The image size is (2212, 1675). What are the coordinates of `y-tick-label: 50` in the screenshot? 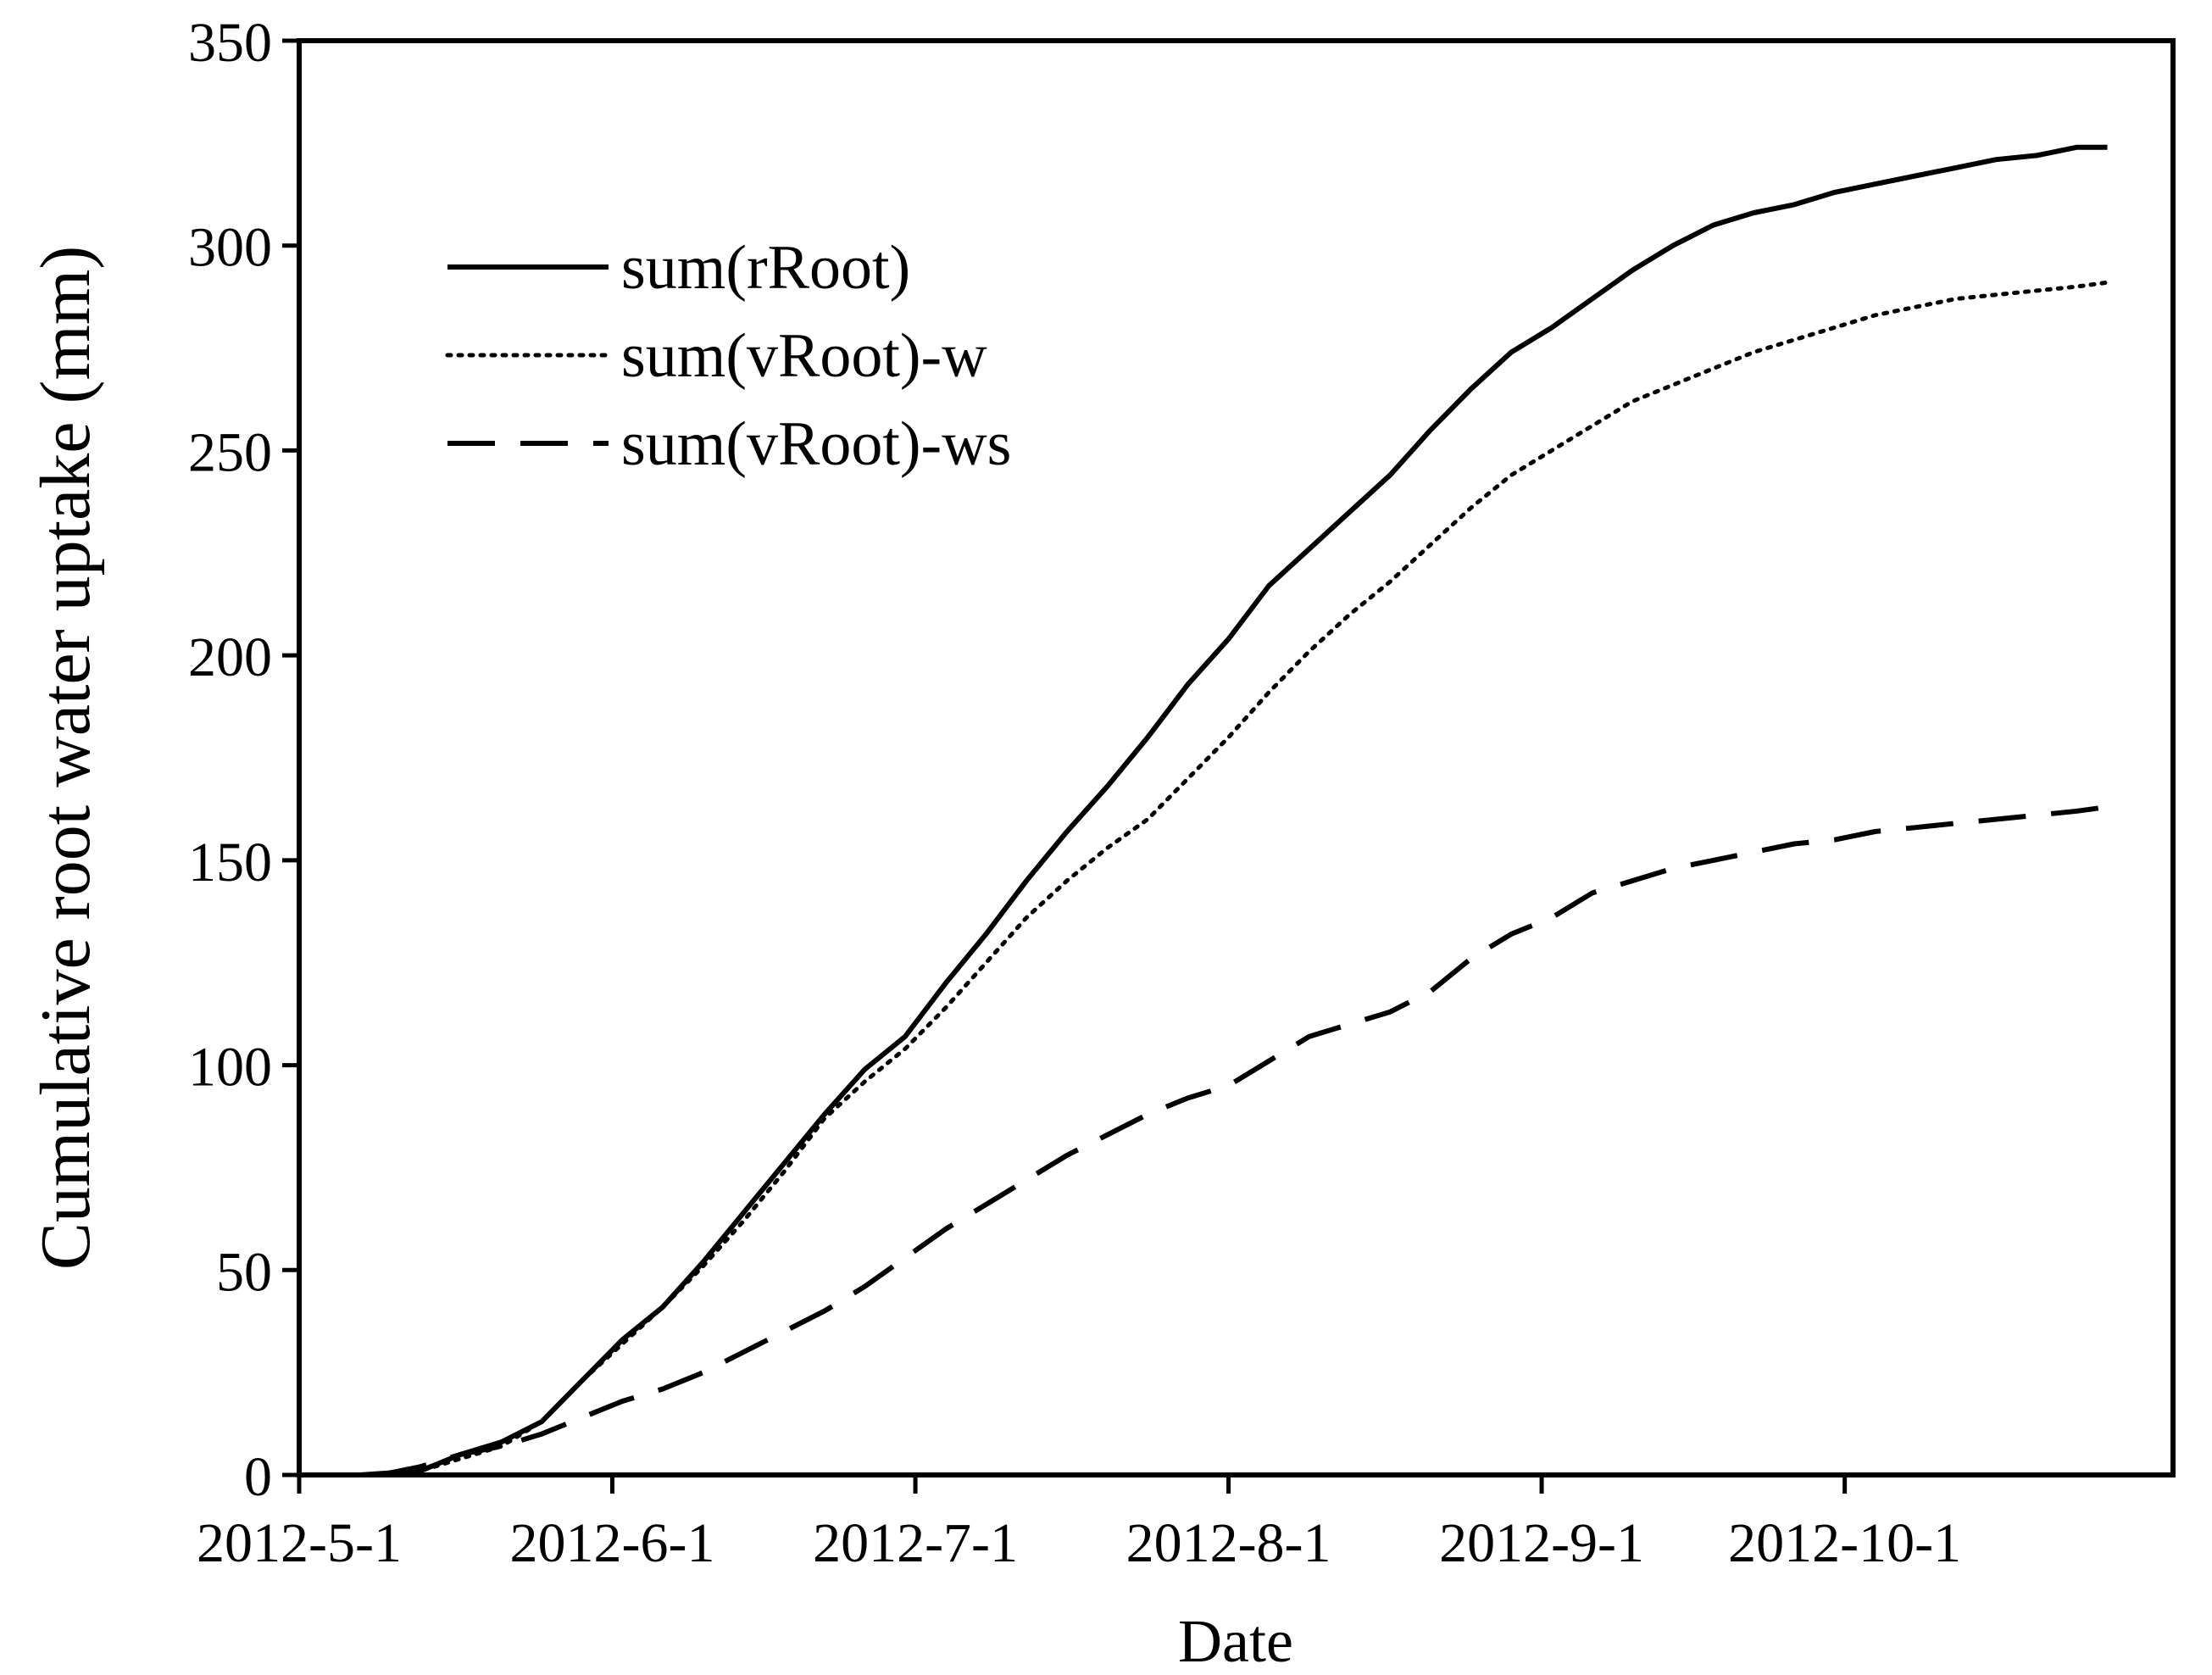 It's located at (244, 1272).